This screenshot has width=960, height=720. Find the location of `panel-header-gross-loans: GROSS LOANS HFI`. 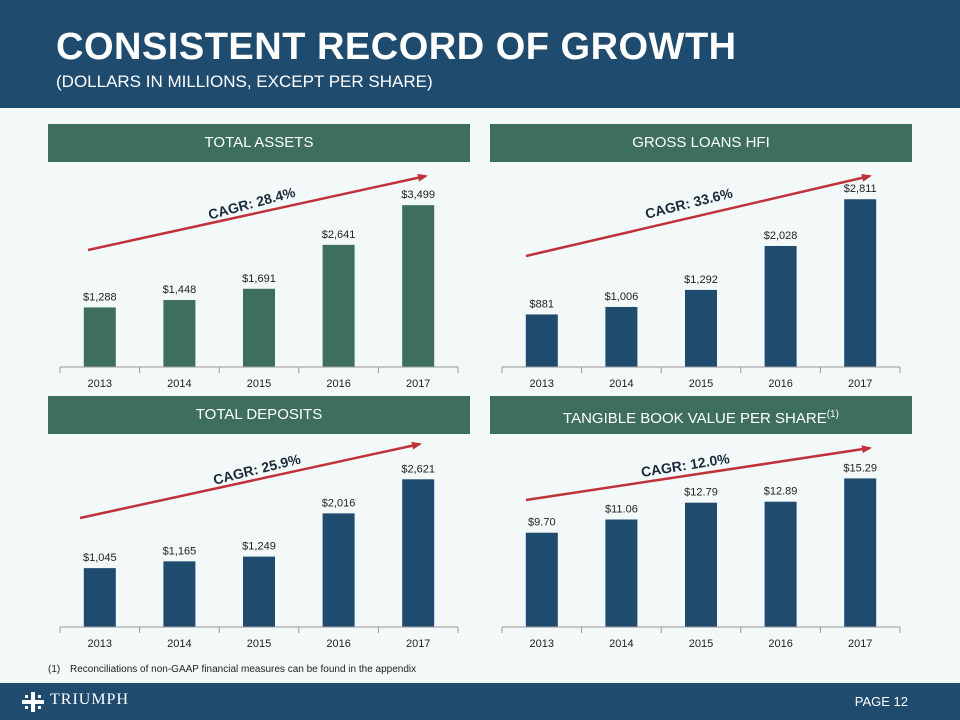

panel-header-gross-loans: GROSS LOANS HFI is located at coordinates (701, 143).